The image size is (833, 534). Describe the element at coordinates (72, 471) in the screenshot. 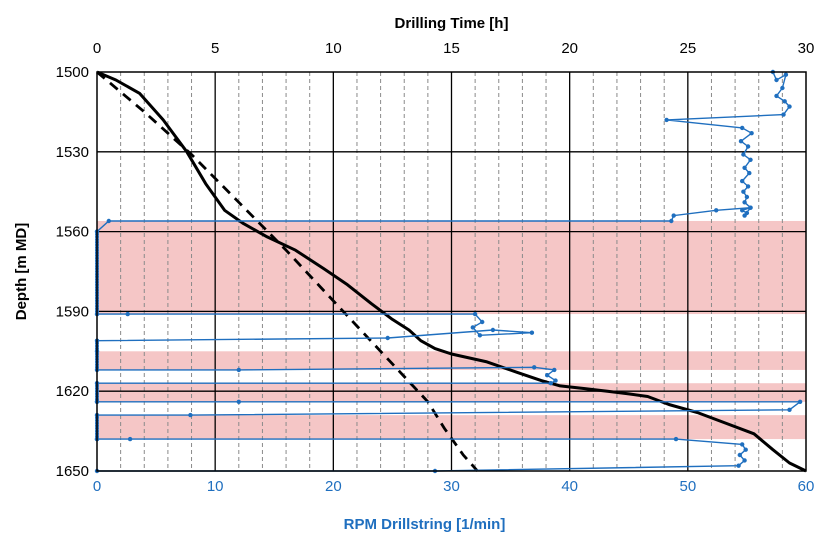

I see `left-tick-label: 1650` at that location.